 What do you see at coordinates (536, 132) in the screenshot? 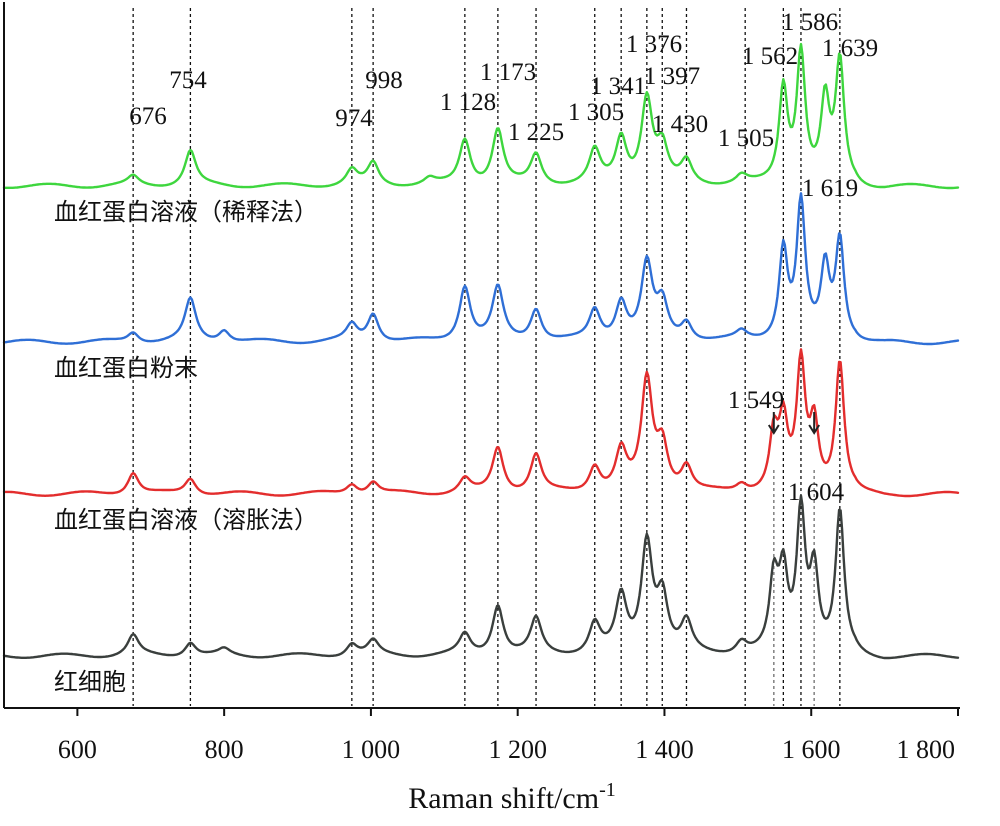
I see `peak-label: 1 225` at bounding box center [536, 132].